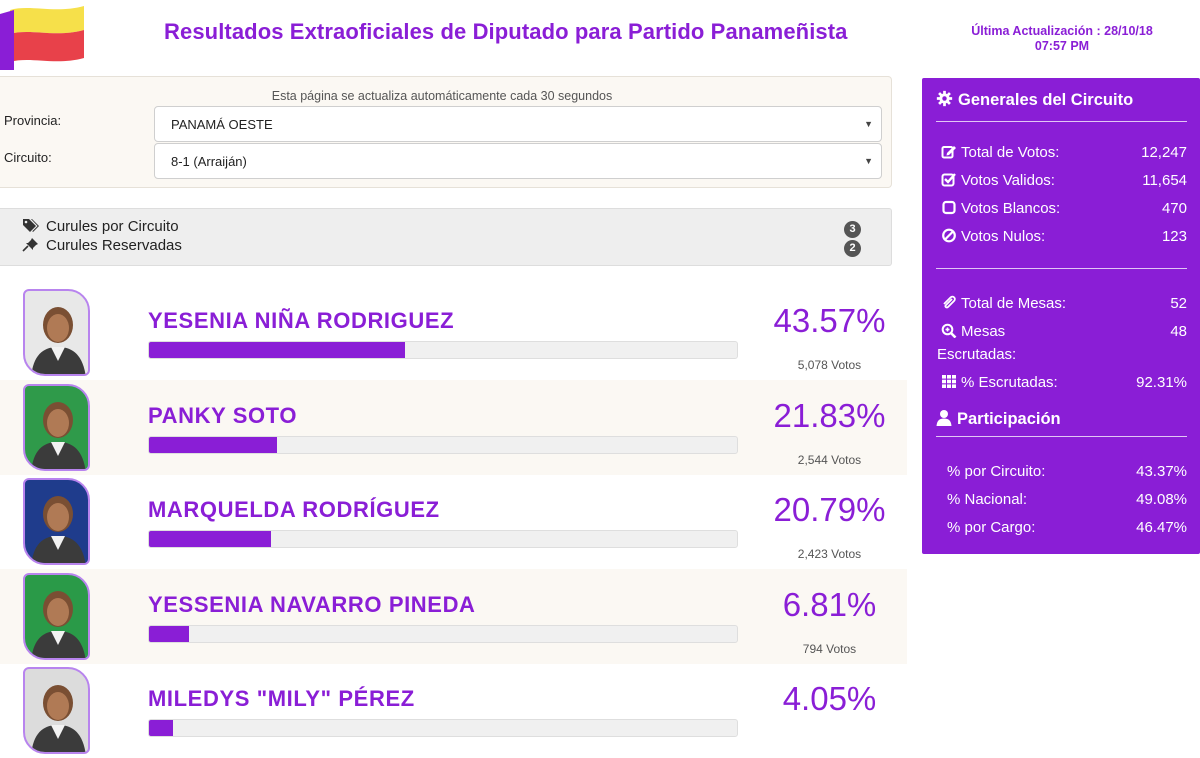 This screenshot has height=758, width=1200. I want to click on participacion-heading: Participación, so click(998, 419).